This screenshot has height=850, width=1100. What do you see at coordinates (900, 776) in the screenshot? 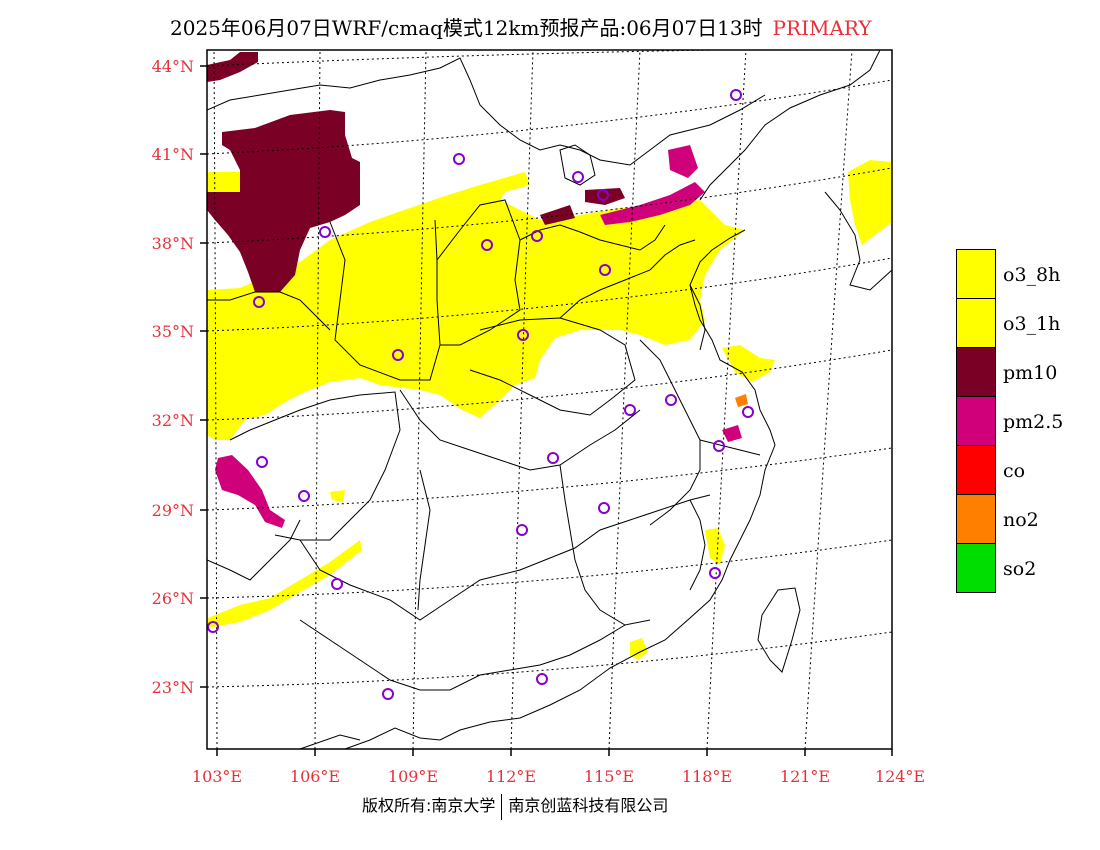
I see `lon-label-124: 124°E` at bounding box center [900, 776].